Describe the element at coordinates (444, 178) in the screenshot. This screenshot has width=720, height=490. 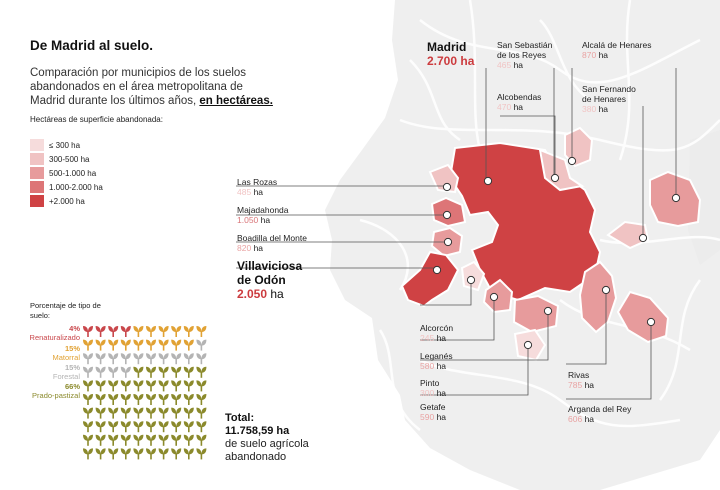
I see `shape-lasrozas` at that location.